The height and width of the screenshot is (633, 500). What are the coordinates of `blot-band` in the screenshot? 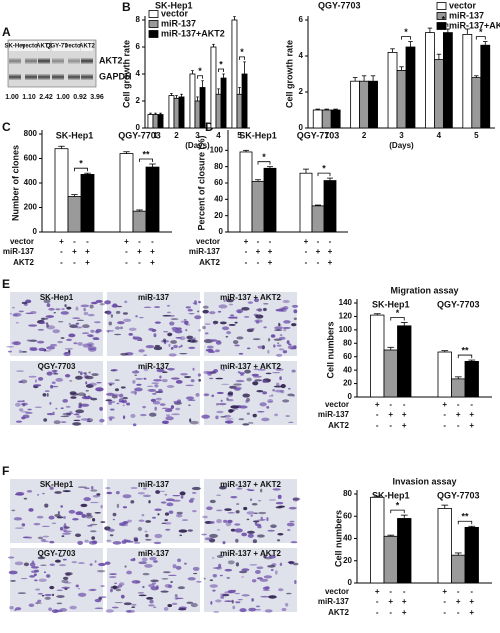 It's located at (58, 77).